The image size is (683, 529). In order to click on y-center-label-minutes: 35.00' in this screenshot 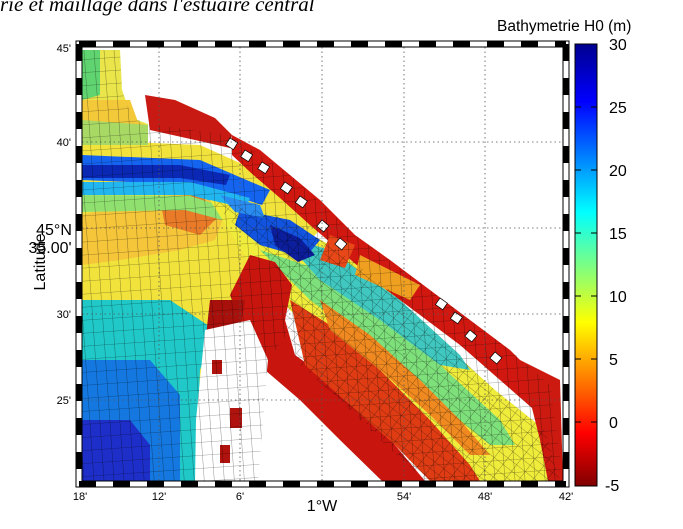, I will do `click(49, 248)`.